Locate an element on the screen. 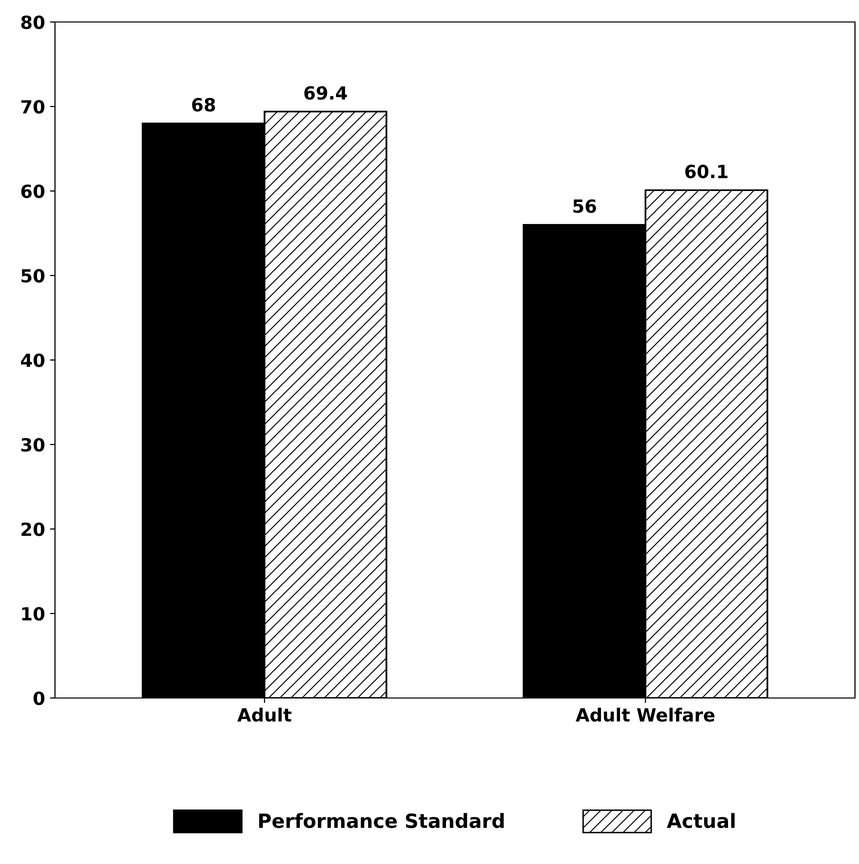  legend-label: Actual is located at coordinates (700, 820).